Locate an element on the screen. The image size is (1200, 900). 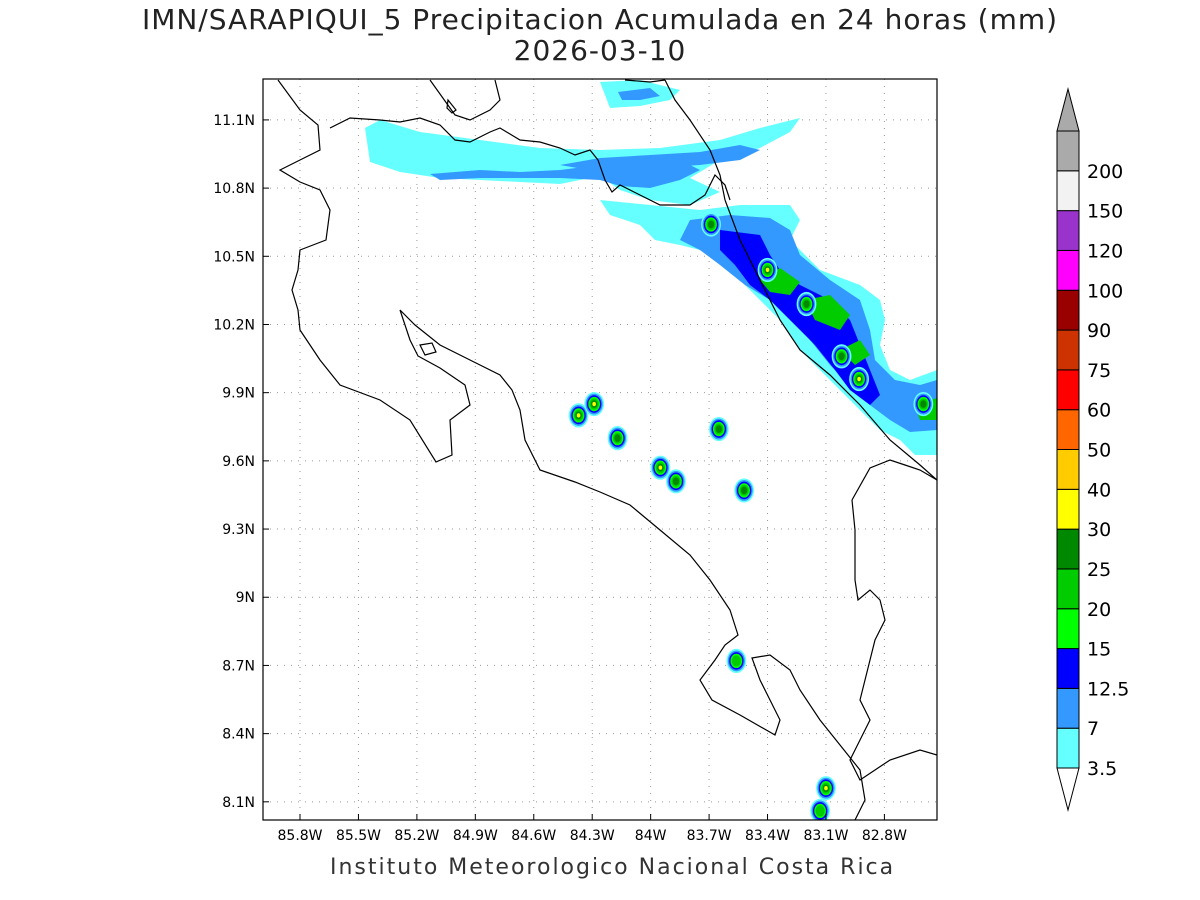
y-tick-label: 10.5N is located at coordinates (234, 257).